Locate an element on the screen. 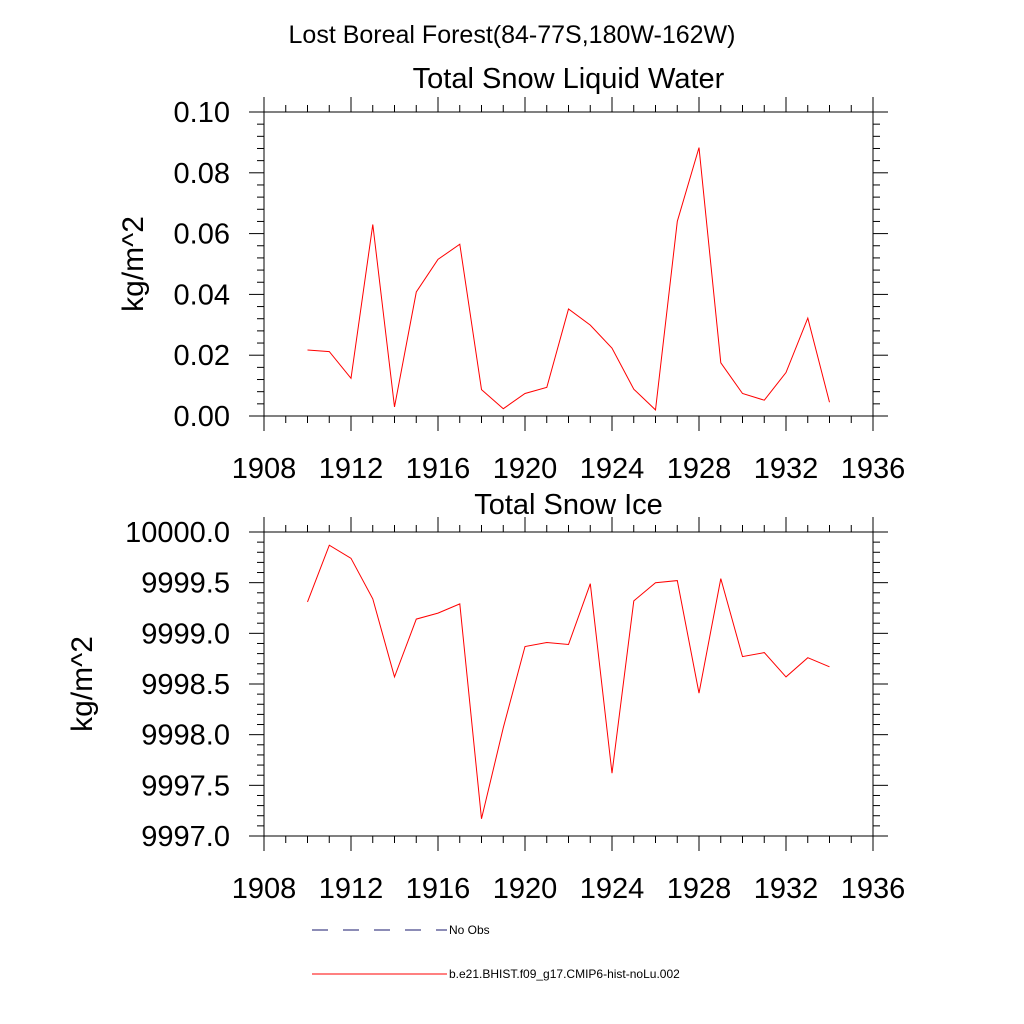  figure-title: Lost Boreal Forest(84-77S,180W-162W) is located at coordinates (512, 35).